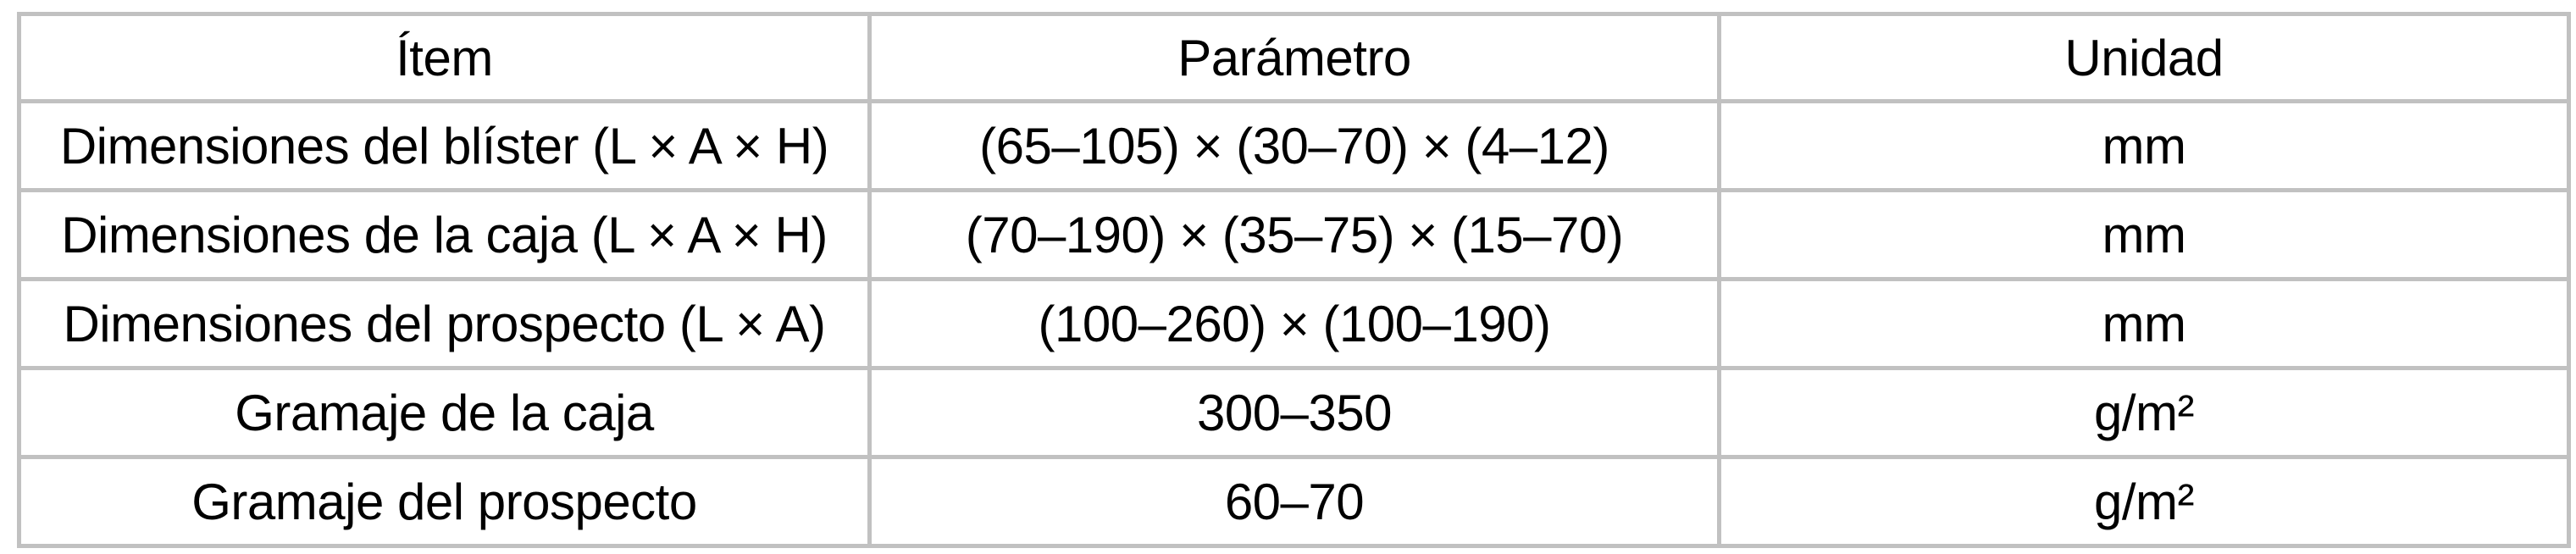  Describe the element at coordinates (444, 501) in the screenshot. I see `cell-item: Gramaje del prospecto` at that location.